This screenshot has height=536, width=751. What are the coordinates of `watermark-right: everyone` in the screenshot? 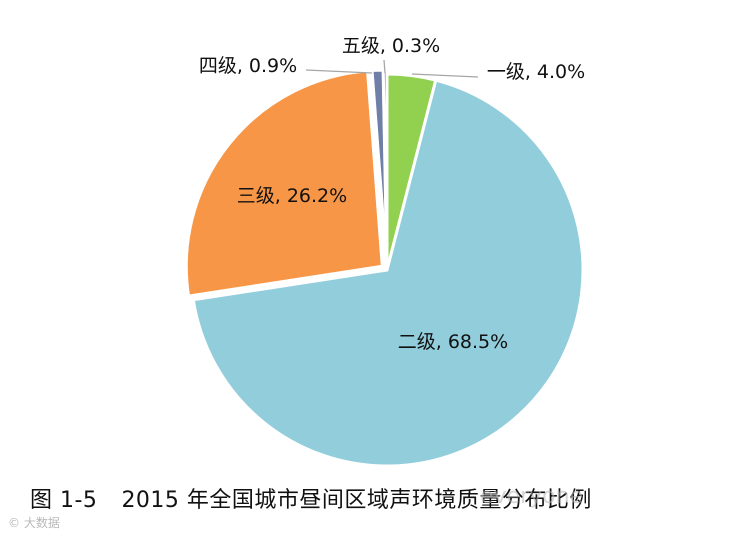 It's located at (532, 496).